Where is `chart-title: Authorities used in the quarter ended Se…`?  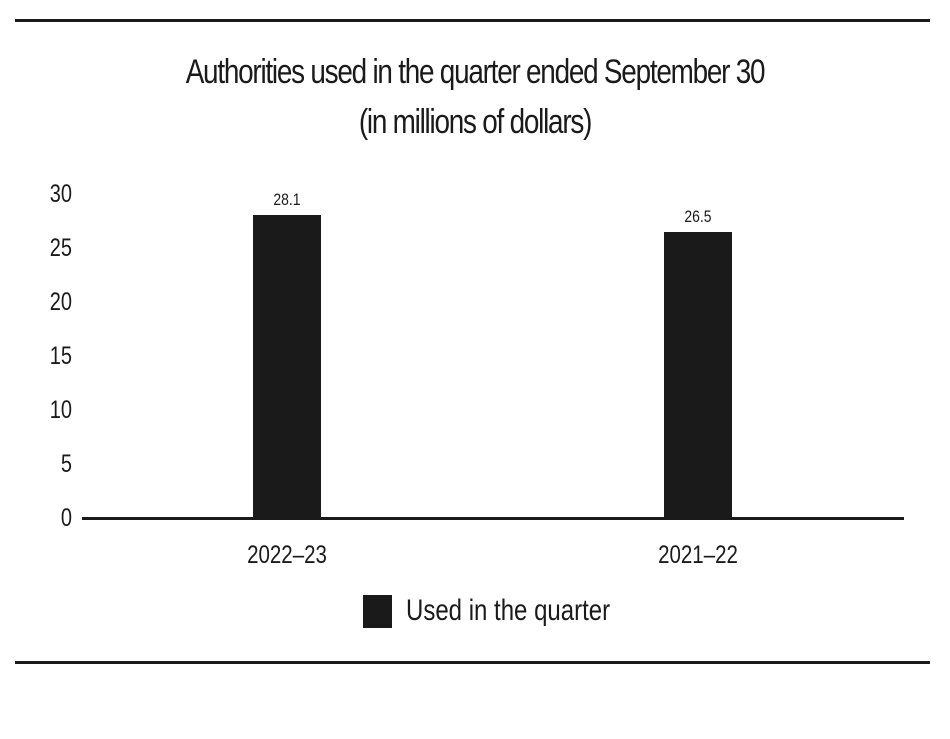 chart-title: Authorities used in the quarter ended Se… is located at coordinates (475, 72).